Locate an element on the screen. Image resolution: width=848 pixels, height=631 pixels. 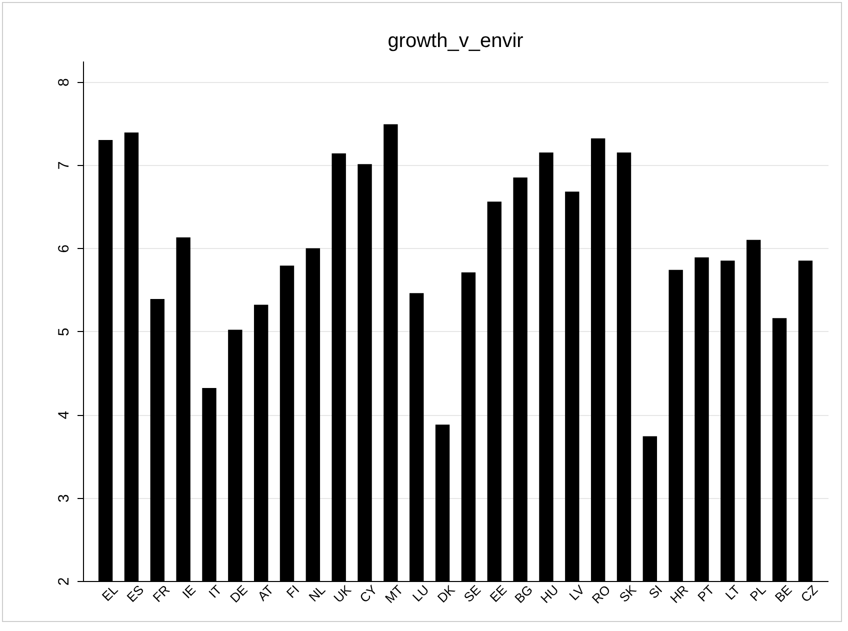
x-tick-label: UK is located at coordinates (342, 594).